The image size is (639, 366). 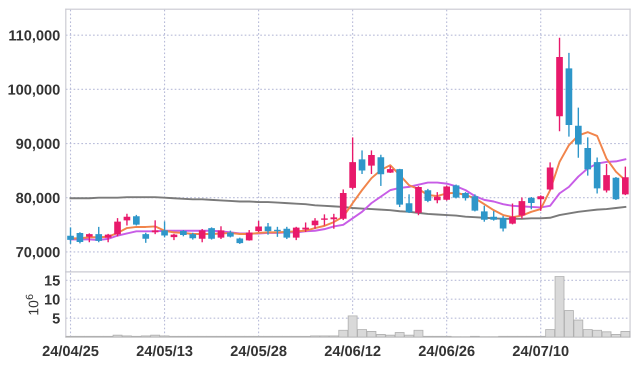 What do you see at coordinates (52, 299) in the screenshot?
I see `y-tick-label: 10` at bounding box center [52, 299].